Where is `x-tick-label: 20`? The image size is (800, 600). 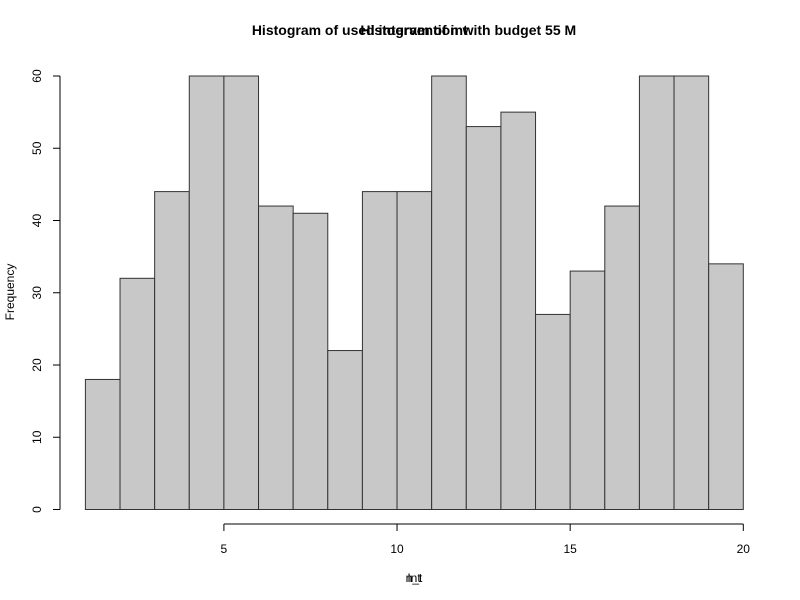 x-tick-label: 20 is located at coordinates (744, 549).